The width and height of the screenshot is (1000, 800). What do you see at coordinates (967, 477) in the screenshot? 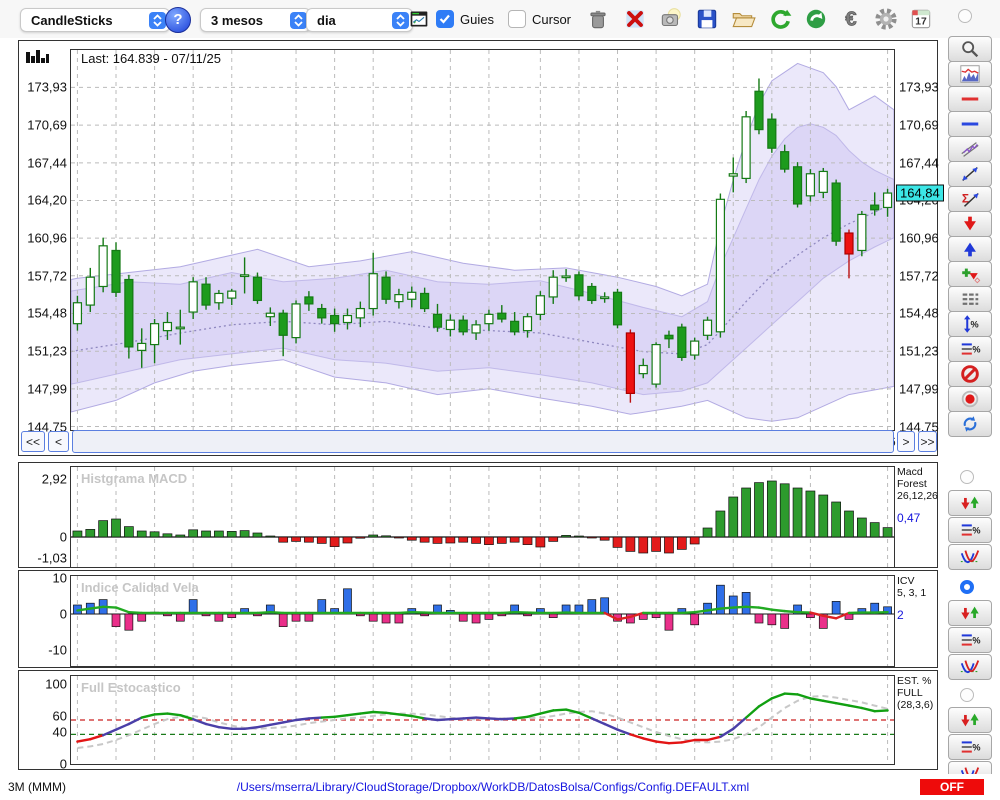
I see `panel-radio-macd` at bounding box center [967, 477].